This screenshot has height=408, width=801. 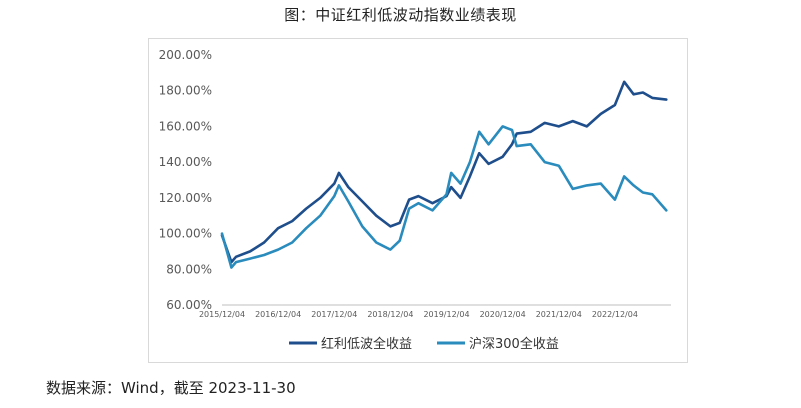 What do you see at coordinates (334, 314) in the screenshot?
I see `x-tick-label: 2017/12/04` at bounding box center [334, 314].